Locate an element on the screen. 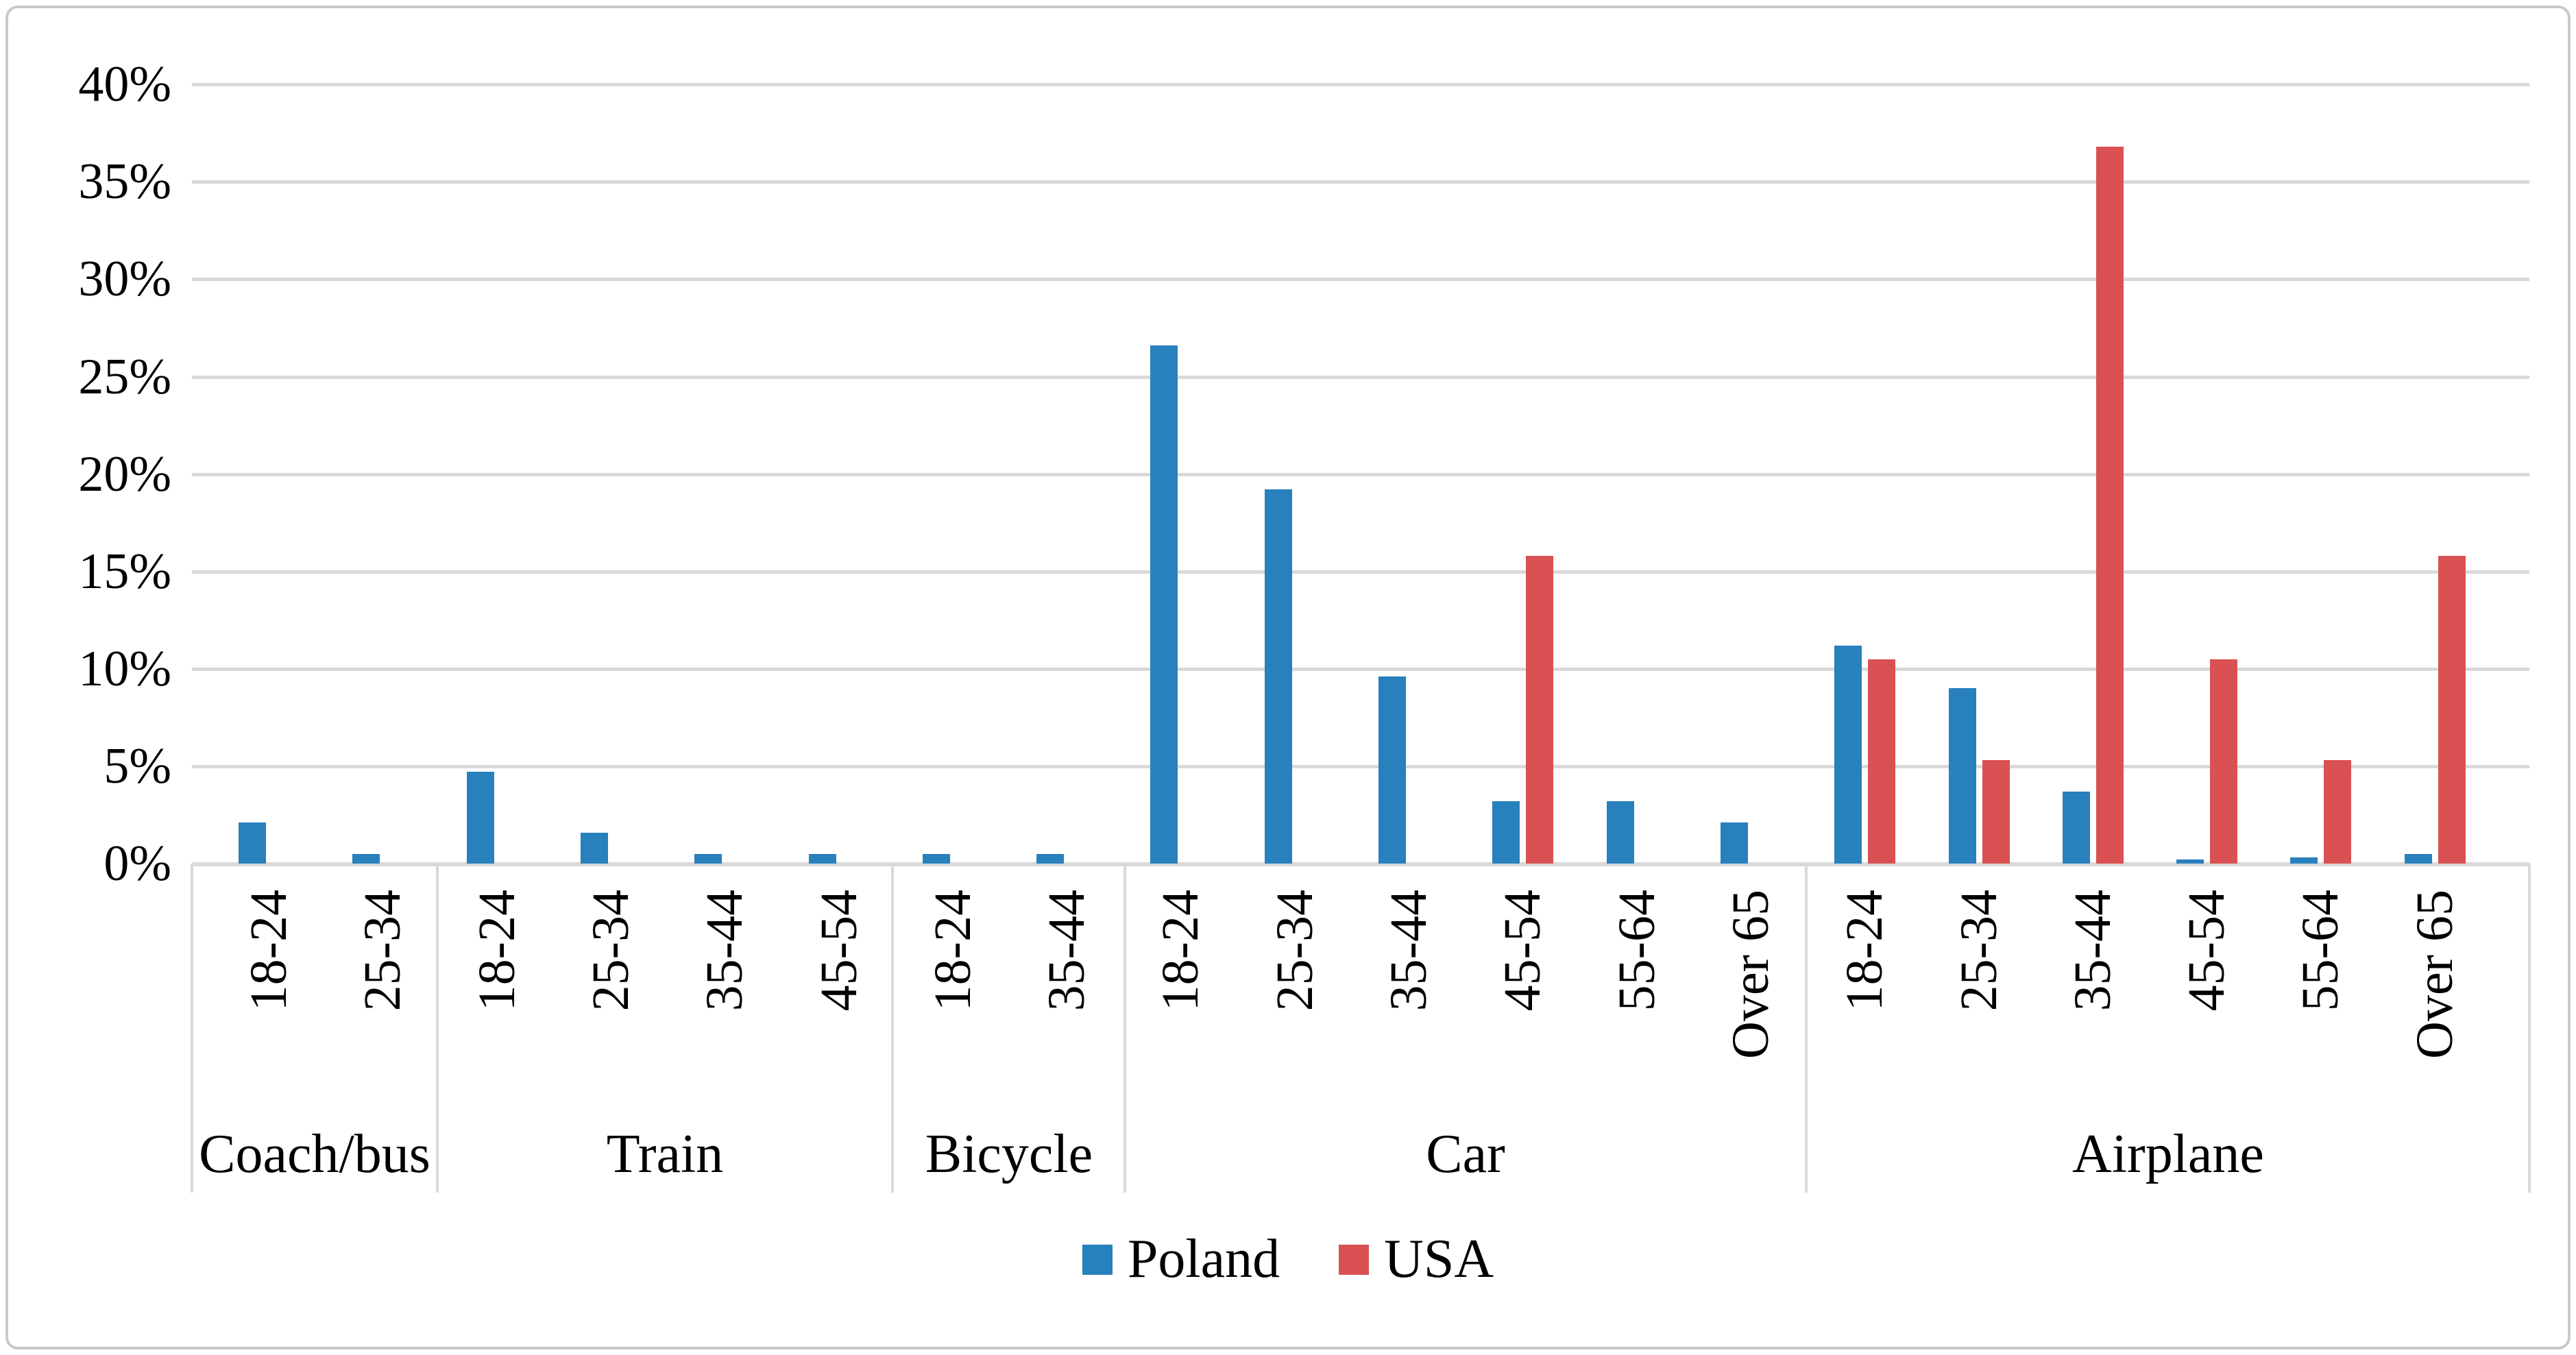  poland-swatch-icon is located at coordinates (1097, 1259).